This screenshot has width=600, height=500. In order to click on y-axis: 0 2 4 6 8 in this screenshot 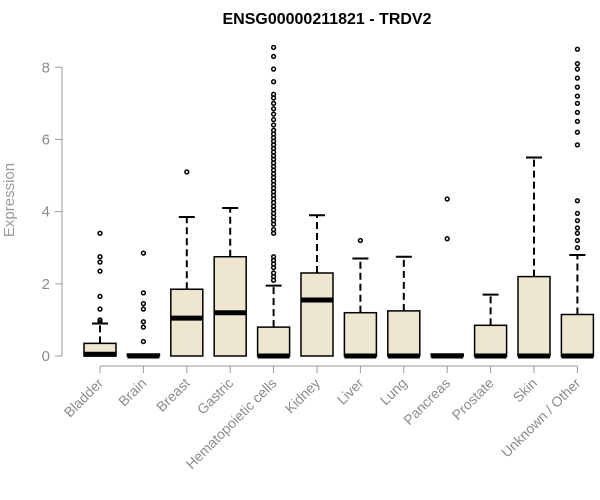, I will do `click(52, 212)`.